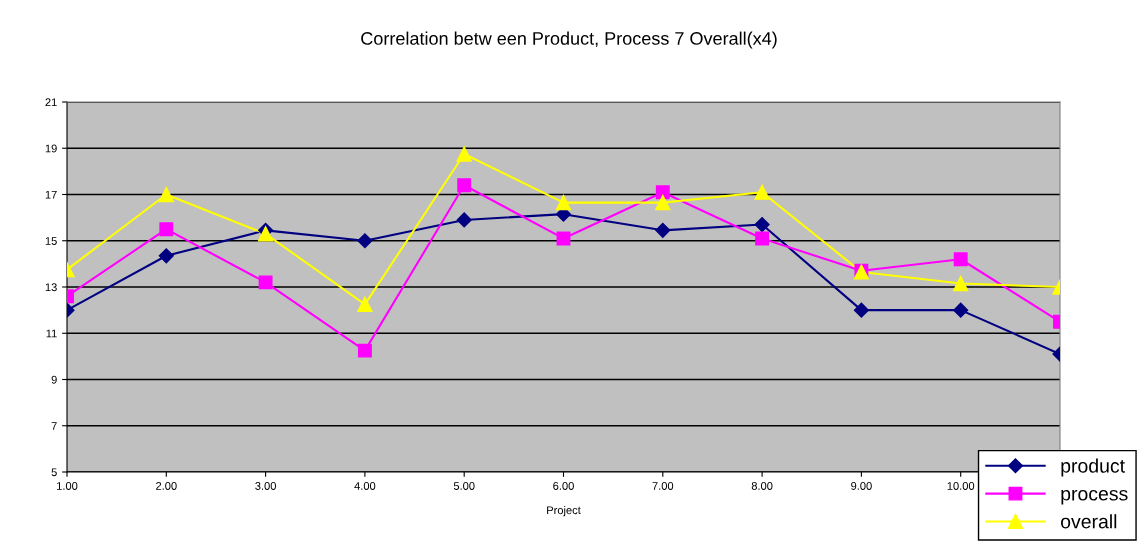 This screenshot has height=542, width=1138. What do you see at coordinates (54, 472) in the screenshot?
I see `y-tick-label: 5` at bounding box center [54, 472].